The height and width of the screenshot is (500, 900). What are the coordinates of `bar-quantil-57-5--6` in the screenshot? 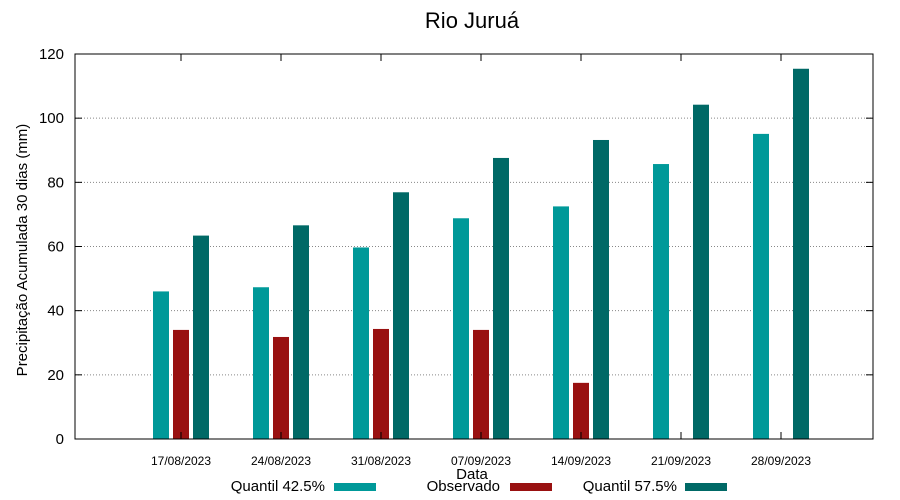 It's located at (801, 253).